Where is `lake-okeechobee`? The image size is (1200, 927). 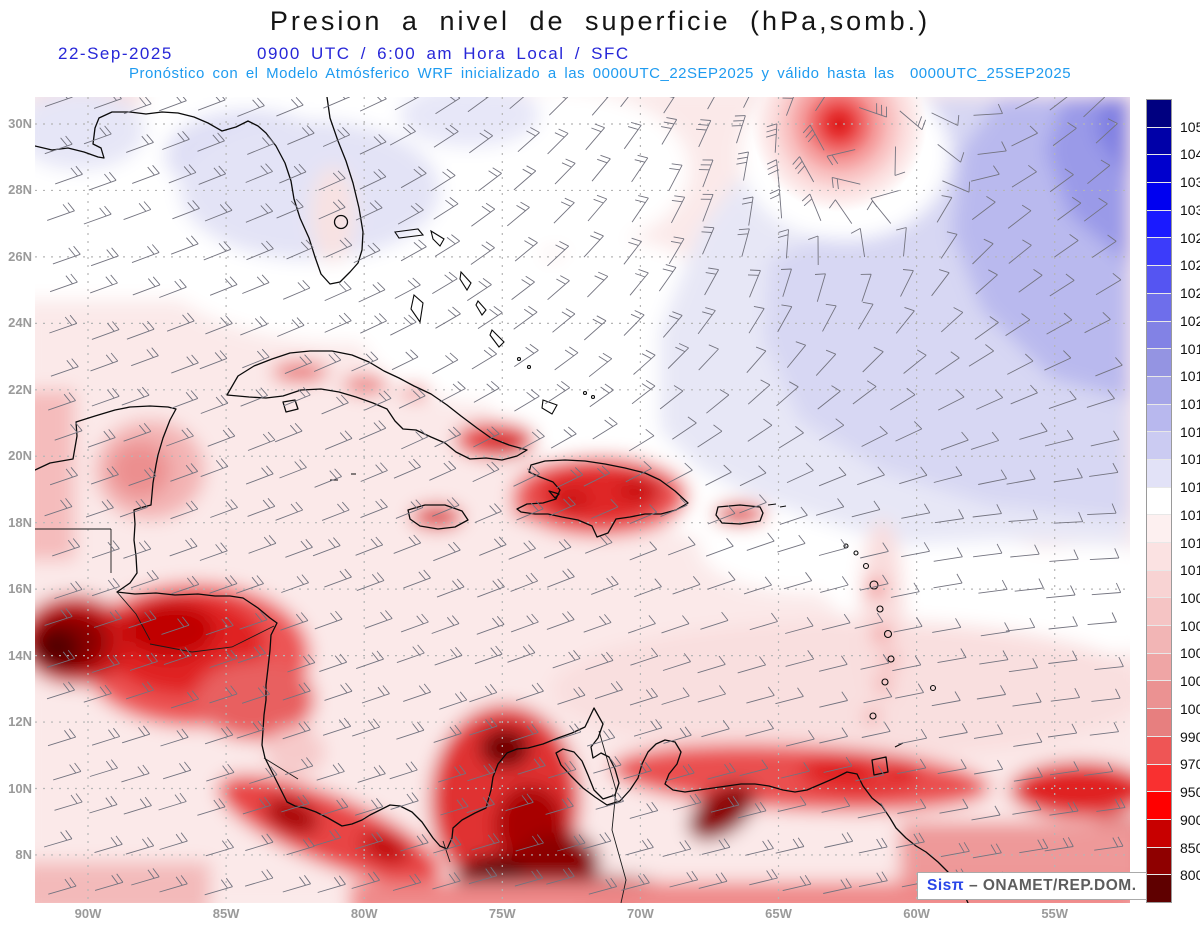
lake-okeechobee is located at coordinates (341, 222).